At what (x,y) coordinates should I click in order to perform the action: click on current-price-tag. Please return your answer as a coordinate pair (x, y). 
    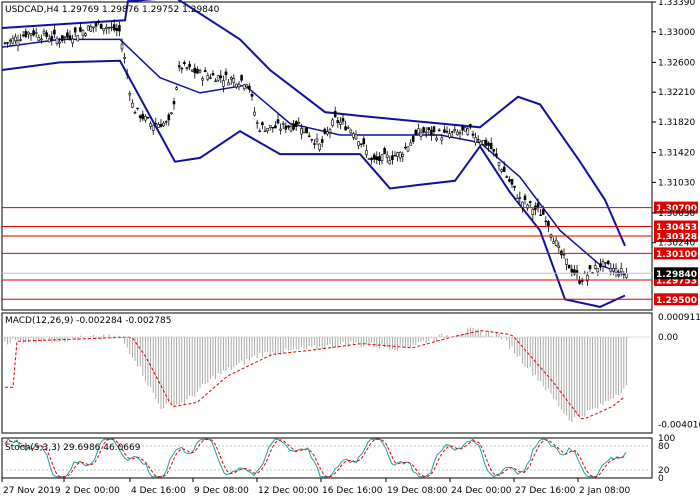
    Looking at the image, I should click on (676, 273).